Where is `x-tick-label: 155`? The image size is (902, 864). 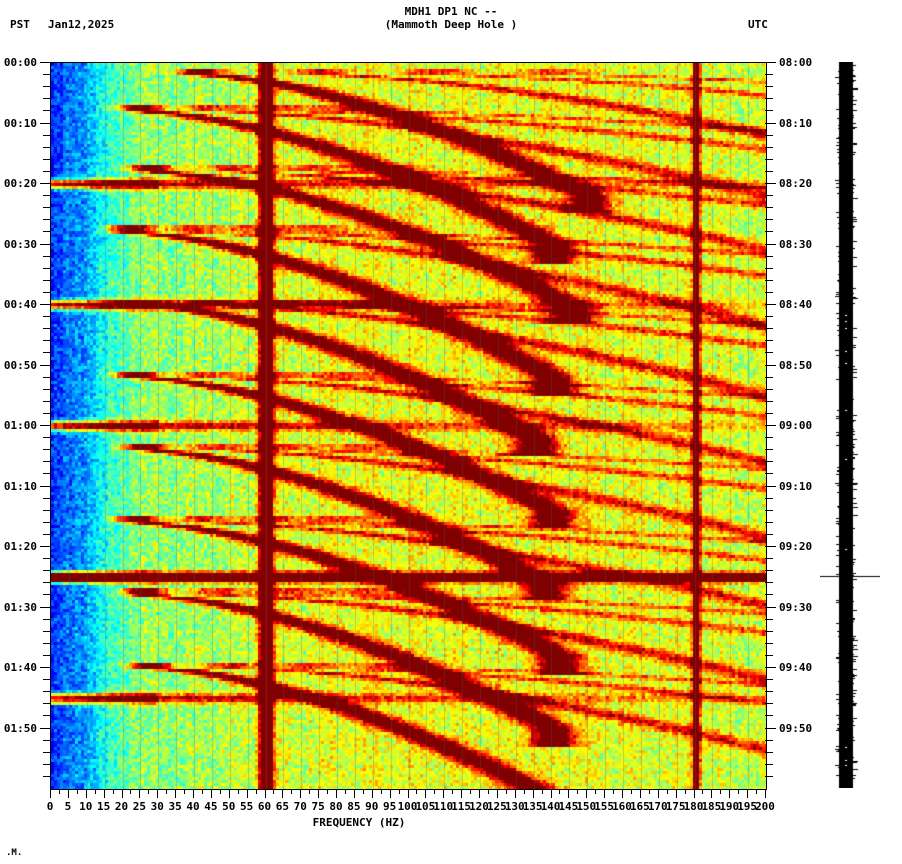
x-tick-label: 155 is located at coordinates (604, 806).